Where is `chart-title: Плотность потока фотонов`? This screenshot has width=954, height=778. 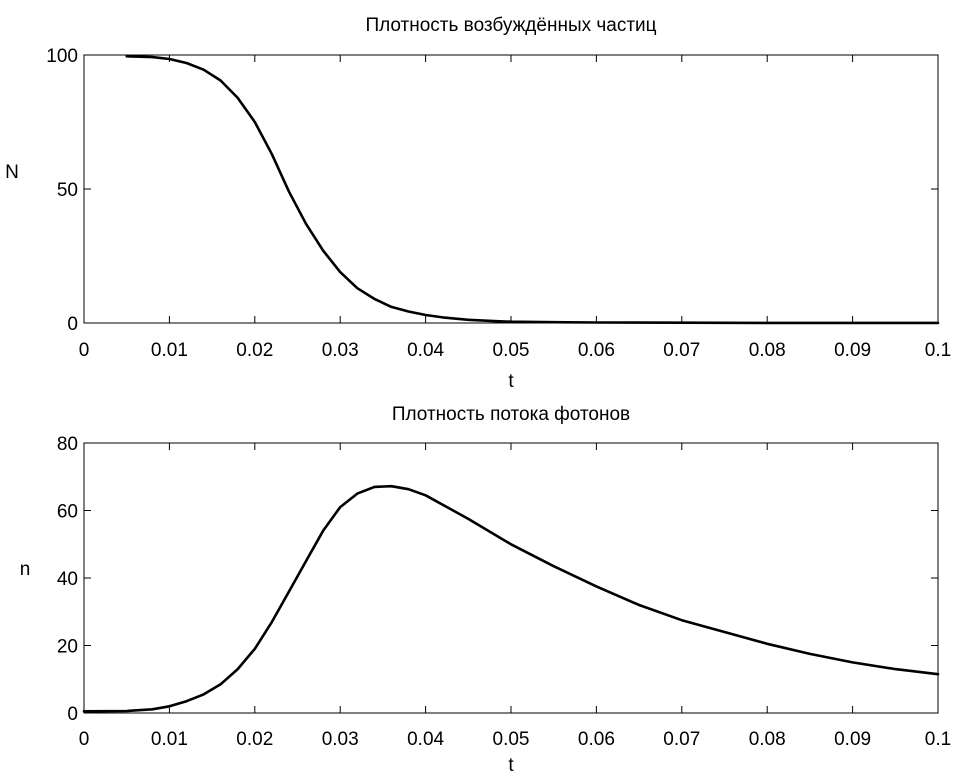
chart-title: Плотность потока фотонов is located at coordinates (511, 414).